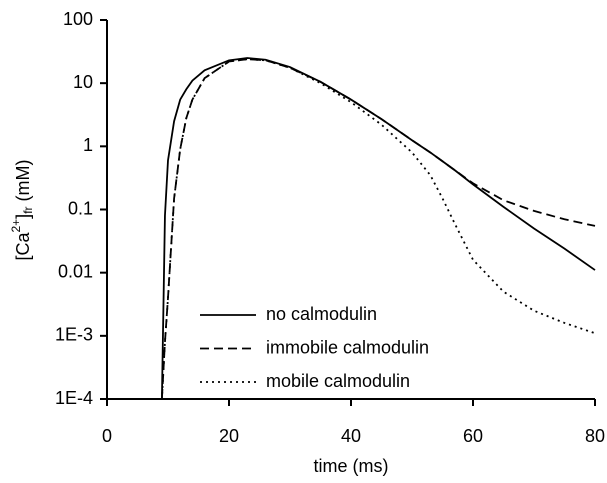 The height and width of the screenshot is (483, 607). What do you see at coordinates (351, 466) in the screenshot?
I see `x-axis-label: time (ms)` at bounding box center [351, 466].